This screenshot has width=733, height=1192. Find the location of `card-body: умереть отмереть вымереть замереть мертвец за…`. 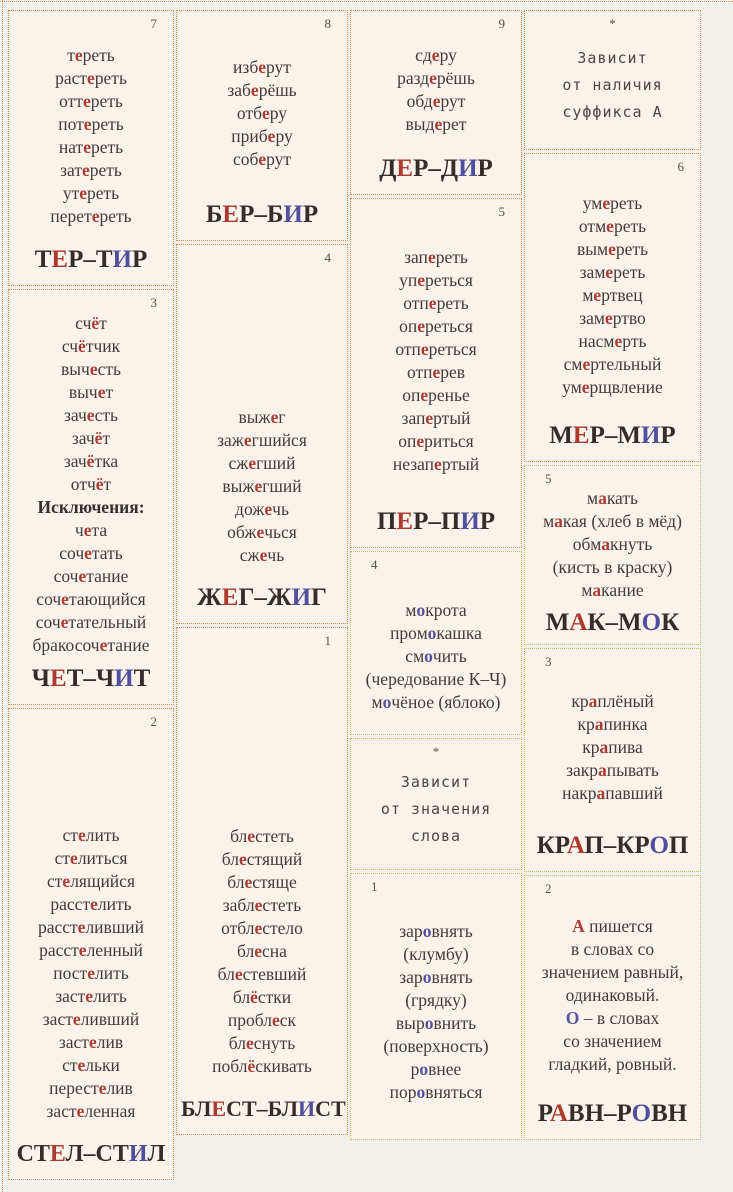

card-body: умереть отмереть вымереть замереть мертвец за… is located at coordinates (612, 295).